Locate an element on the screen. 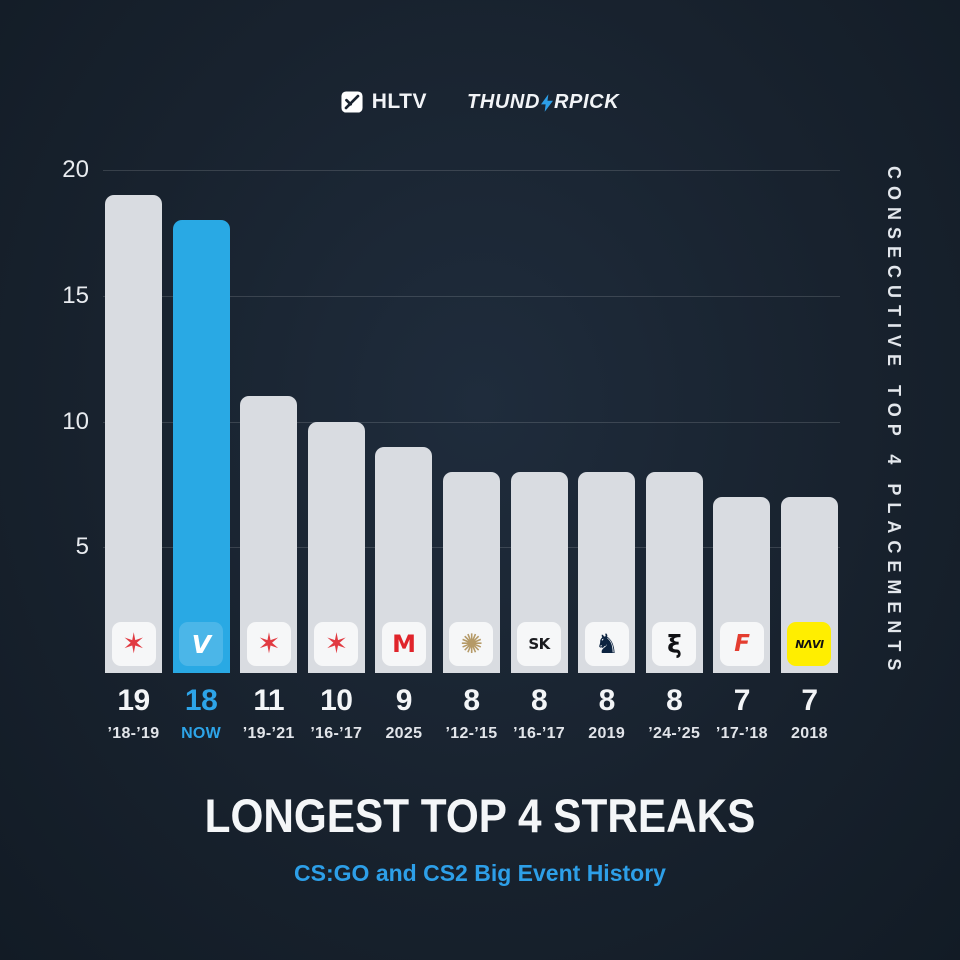  vitality-logo-icon: V is located at coordinates (201, 644).